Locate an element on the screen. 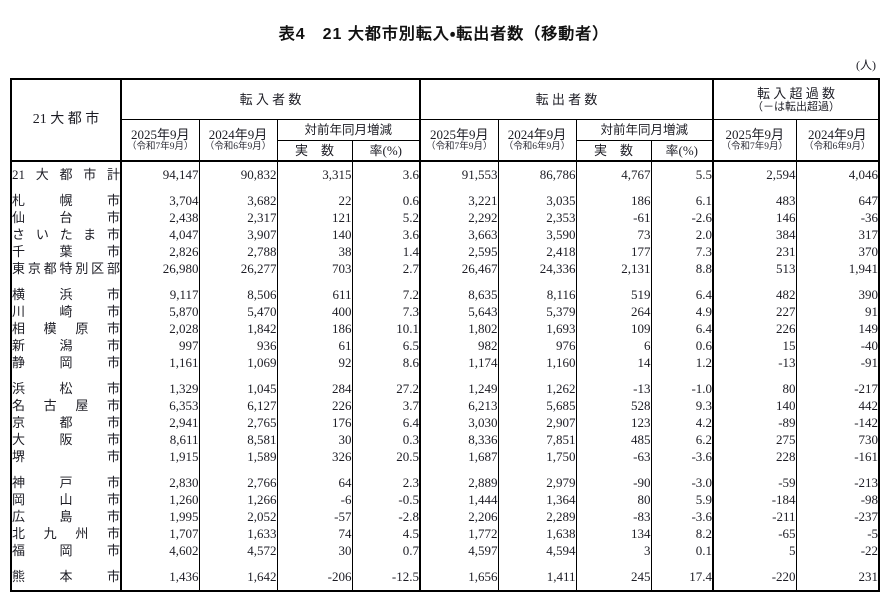 Image resolution: width=888 pixels, height=599 pixels. out-migrants-group-header: 転 出 者 数 is located at coordinates (566, 99).